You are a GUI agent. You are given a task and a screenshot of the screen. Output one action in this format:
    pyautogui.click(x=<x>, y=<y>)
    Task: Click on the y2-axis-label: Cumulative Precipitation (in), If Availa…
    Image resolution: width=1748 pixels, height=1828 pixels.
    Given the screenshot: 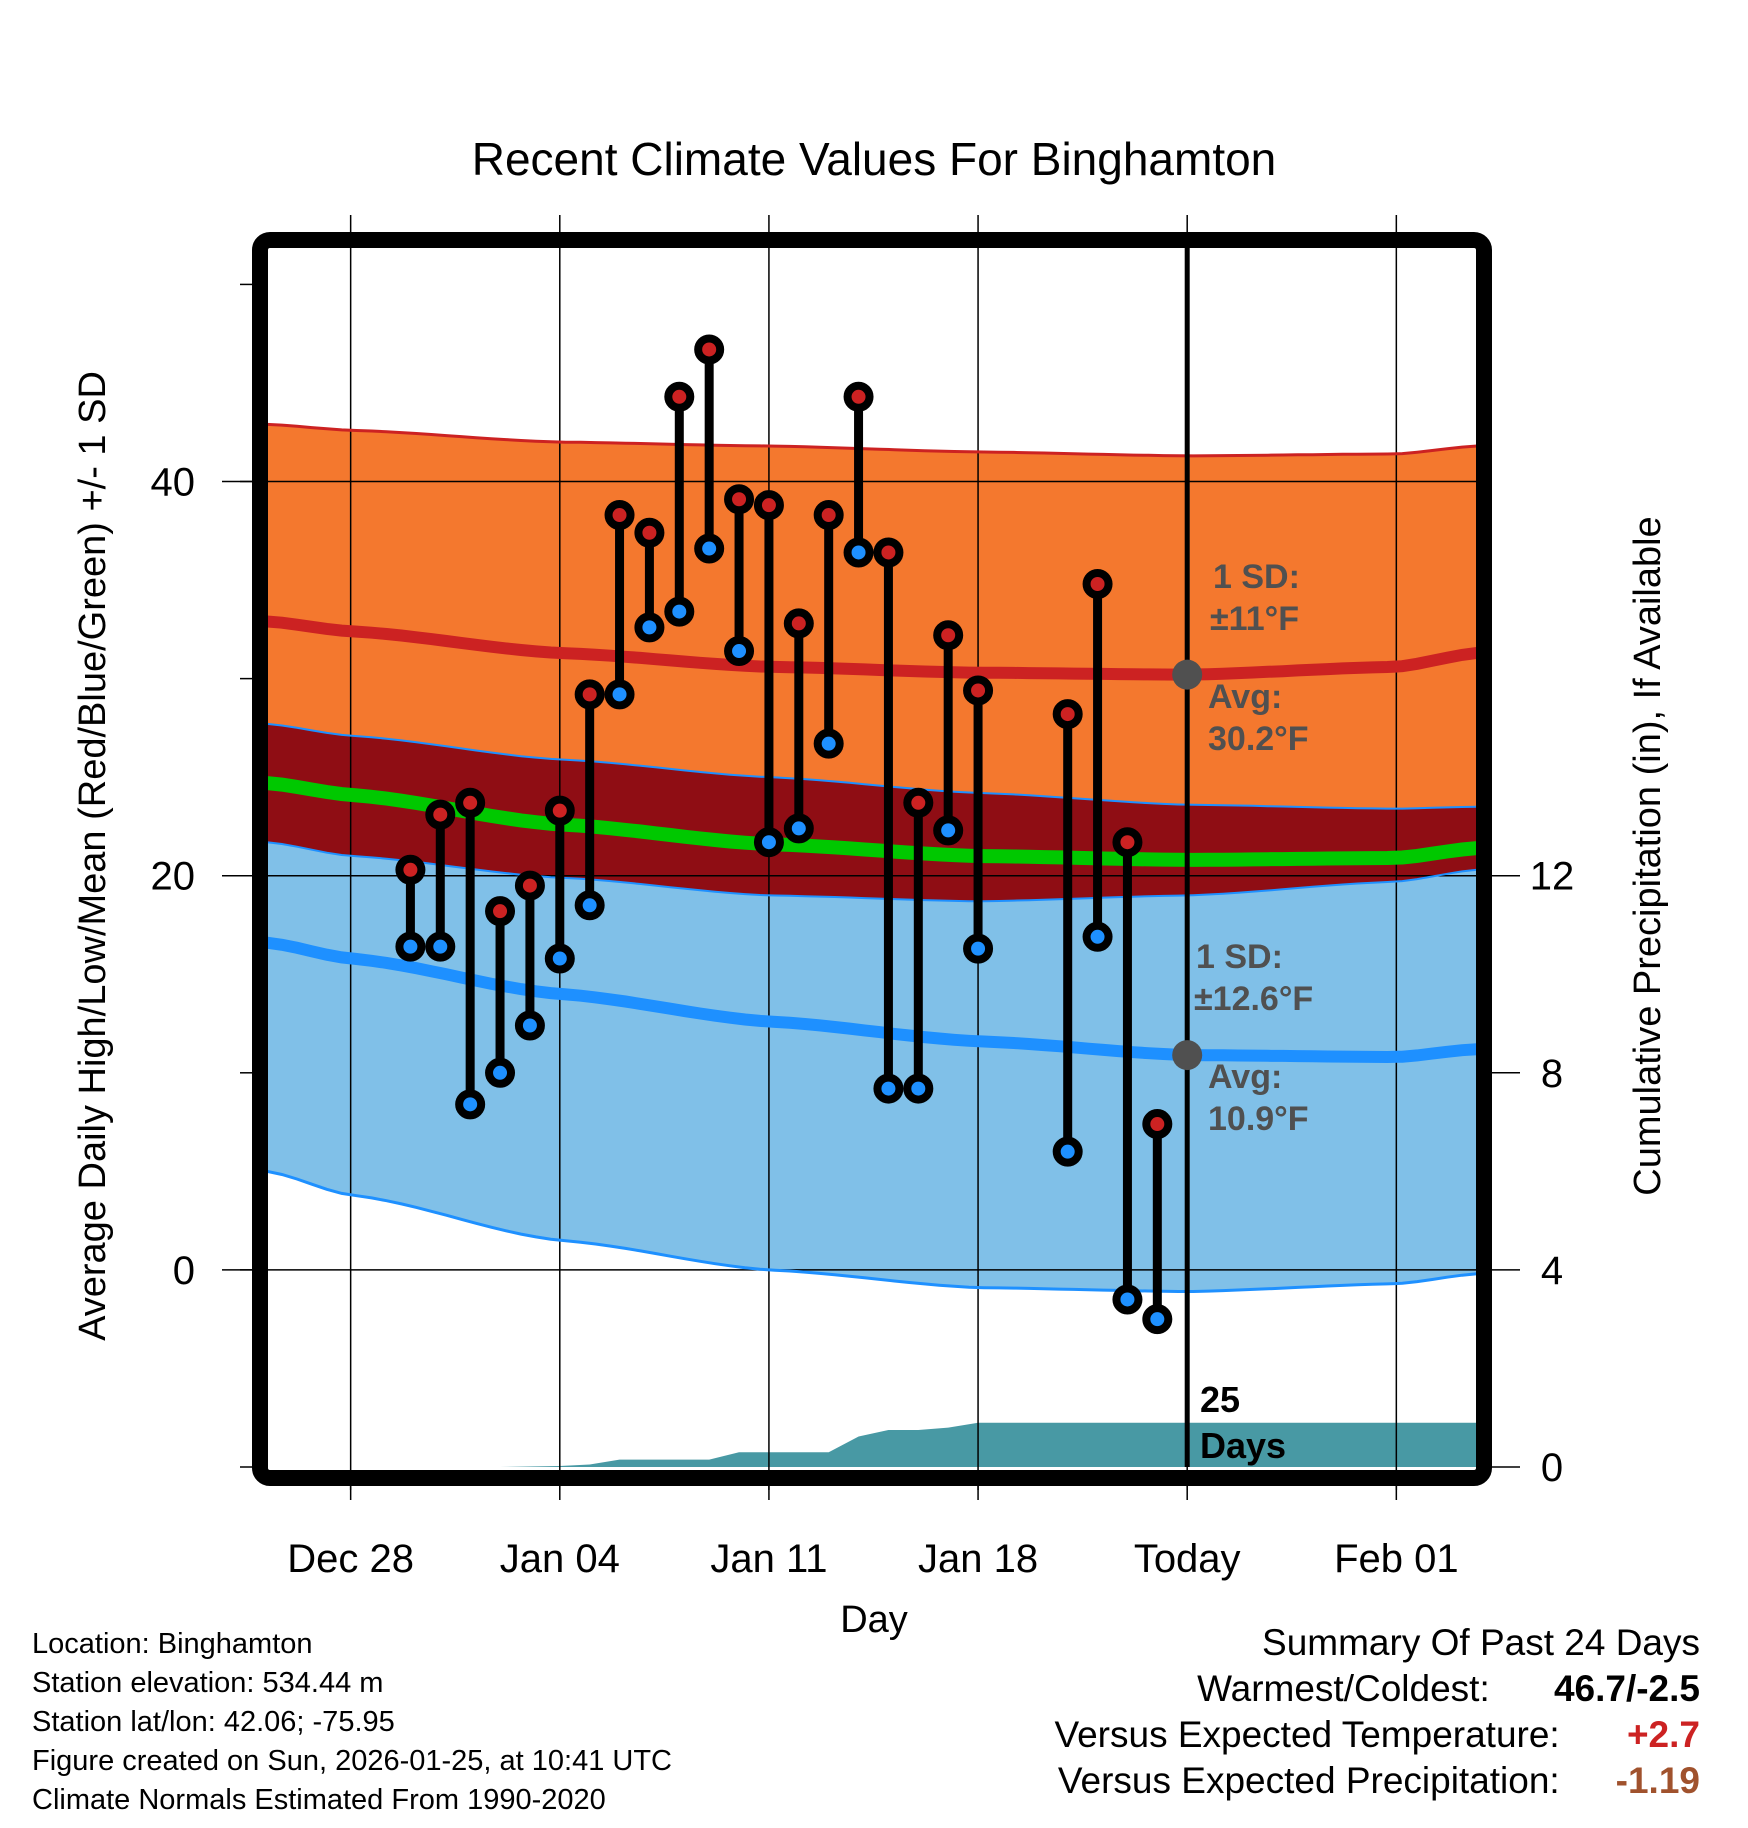 What is the action you would take?
    pyautogui.click(x=1648, y=855)
    